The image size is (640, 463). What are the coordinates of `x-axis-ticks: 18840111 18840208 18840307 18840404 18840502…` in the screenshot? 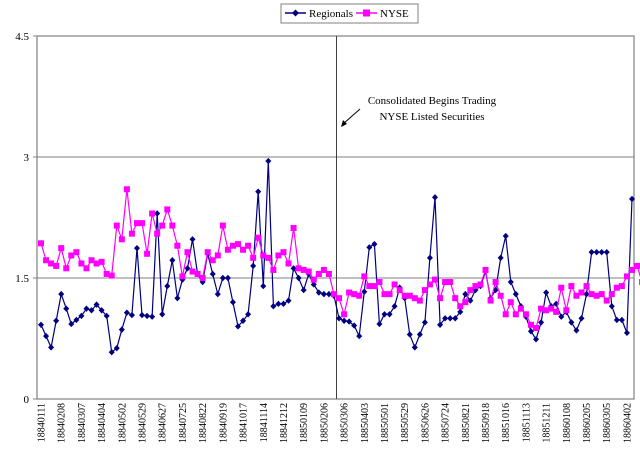 It's located at (335, 423).